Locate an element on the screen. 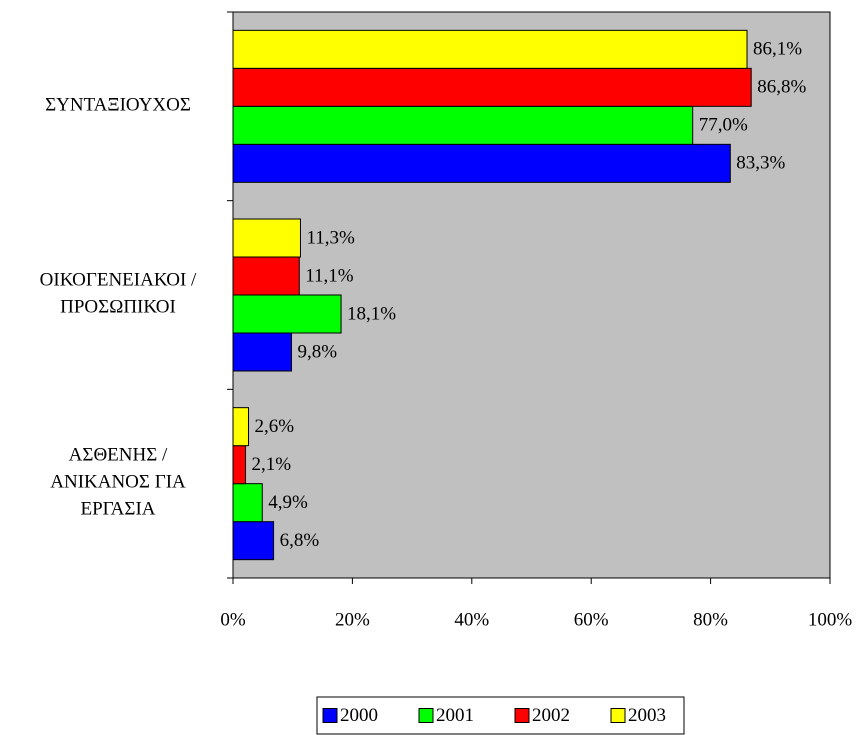 The height and width of the screenshot is (735, 860). data-label: 18,1% is located at coordinates (371, 313).